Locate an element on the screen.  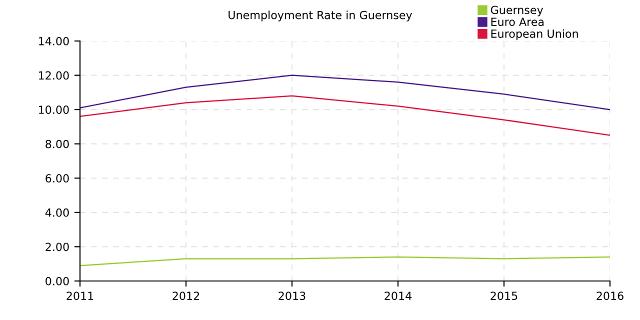
y-tick-label: 10.00 is located at coordinates (53, 110).